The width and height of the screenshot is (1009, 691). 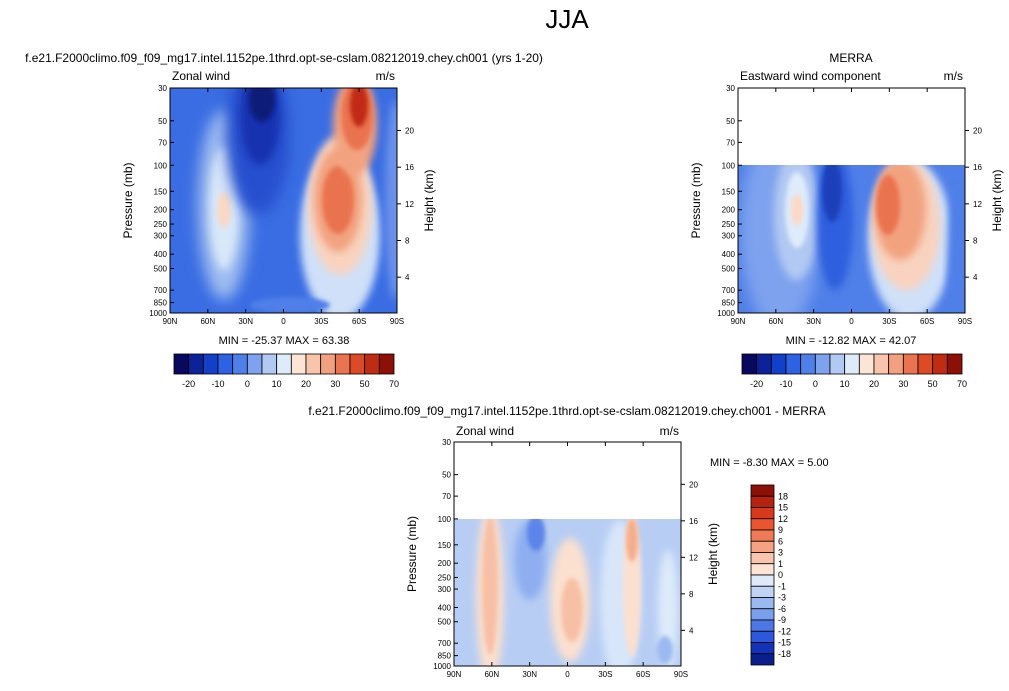 What do you see at coordinates (810, 76) in the screenshot?
I see `panel-obs-left-label: Eastward wind component` at bounding box center [810, 76].